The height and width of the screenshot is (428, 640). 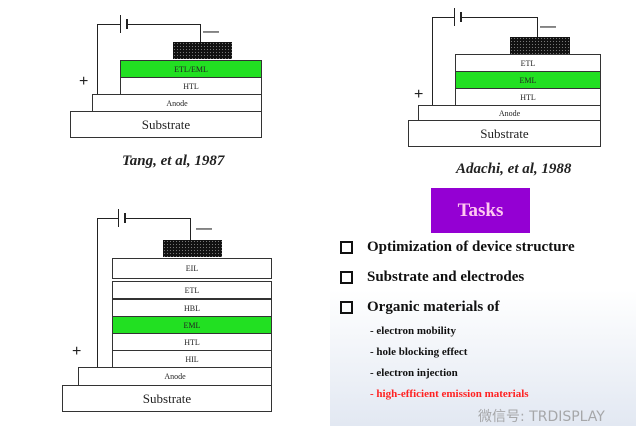 What do you see at coordinates (480, 210) in the screenshot?
I see `tasks-title: Tasks` at bounding box center [480, 210].